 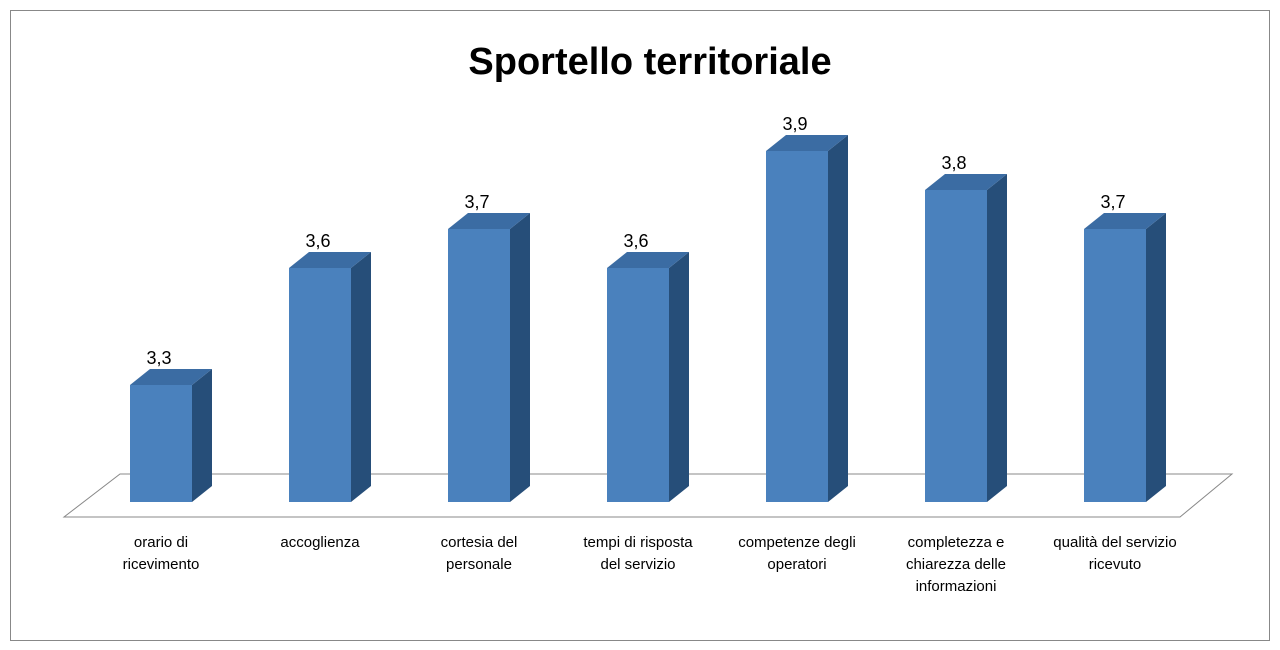 I want to click on x-tick-label: orario di ricevimento, so click(x=161, y=553).